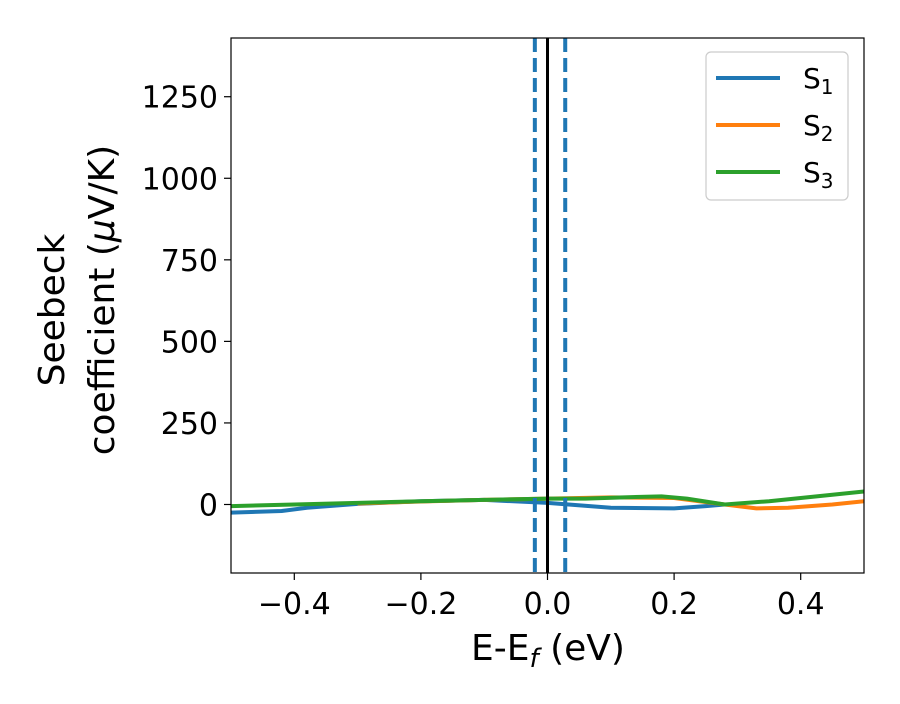 The width and height of the screenshot is (900, 704). I want to click on x-axis-label-unit: (eV), so click(582, 648).